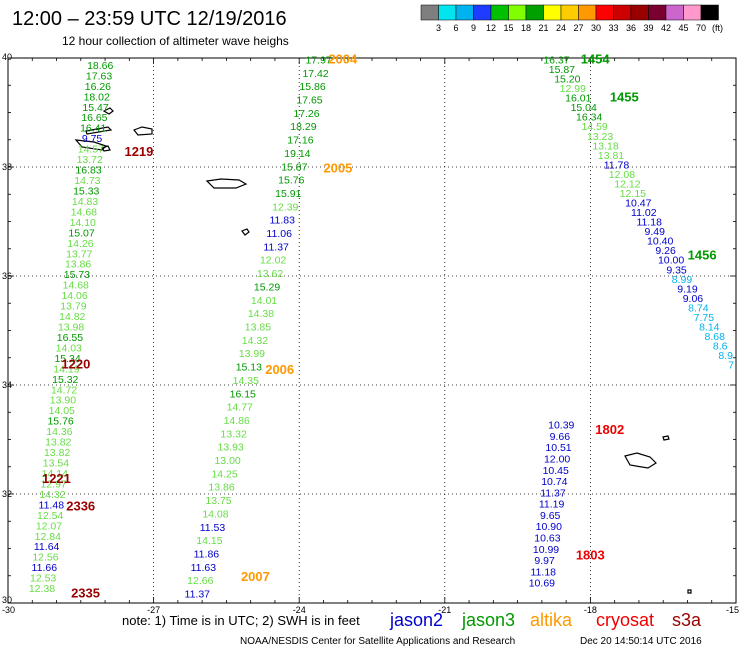 This screenshot has height=650, width=740. I want to click on colorbar: 3 6 9 12 15 18 21 24 27 30 33 36 39 42 45 70, so click(569, 18).